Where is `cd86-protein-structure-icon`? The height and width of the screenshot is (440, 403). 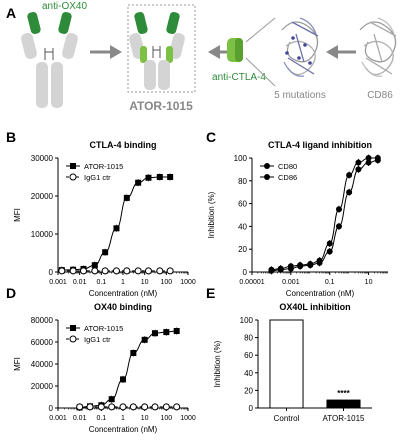
cd86-protein-structure-icon is located at coordinates (378, 47).